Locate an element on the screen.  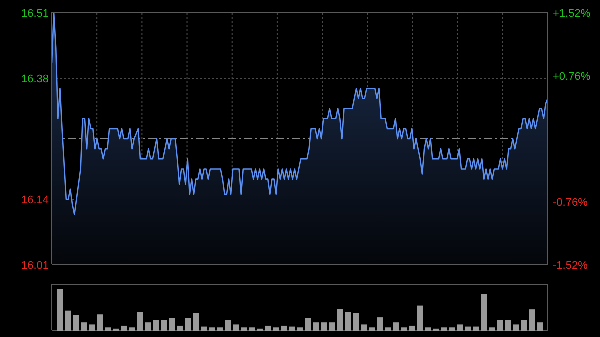
y2-tick-label: +0.76% is located at coordinates (572, 76).